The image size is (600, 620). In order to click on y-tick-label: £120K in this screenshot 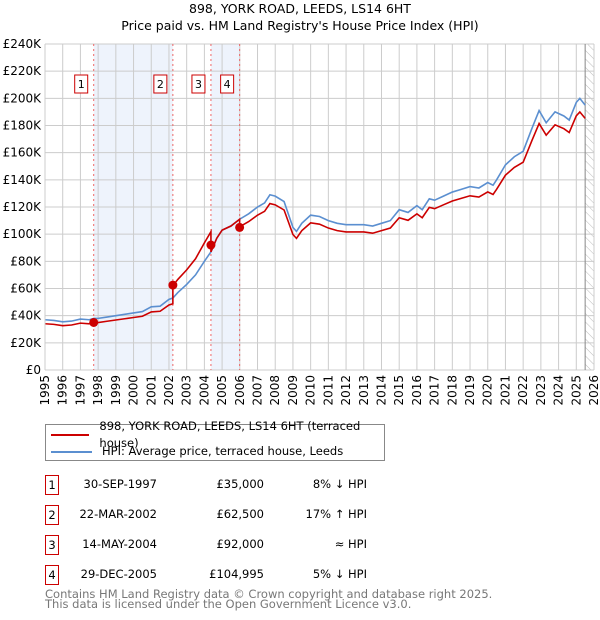, I will do `click(23, 207)`.